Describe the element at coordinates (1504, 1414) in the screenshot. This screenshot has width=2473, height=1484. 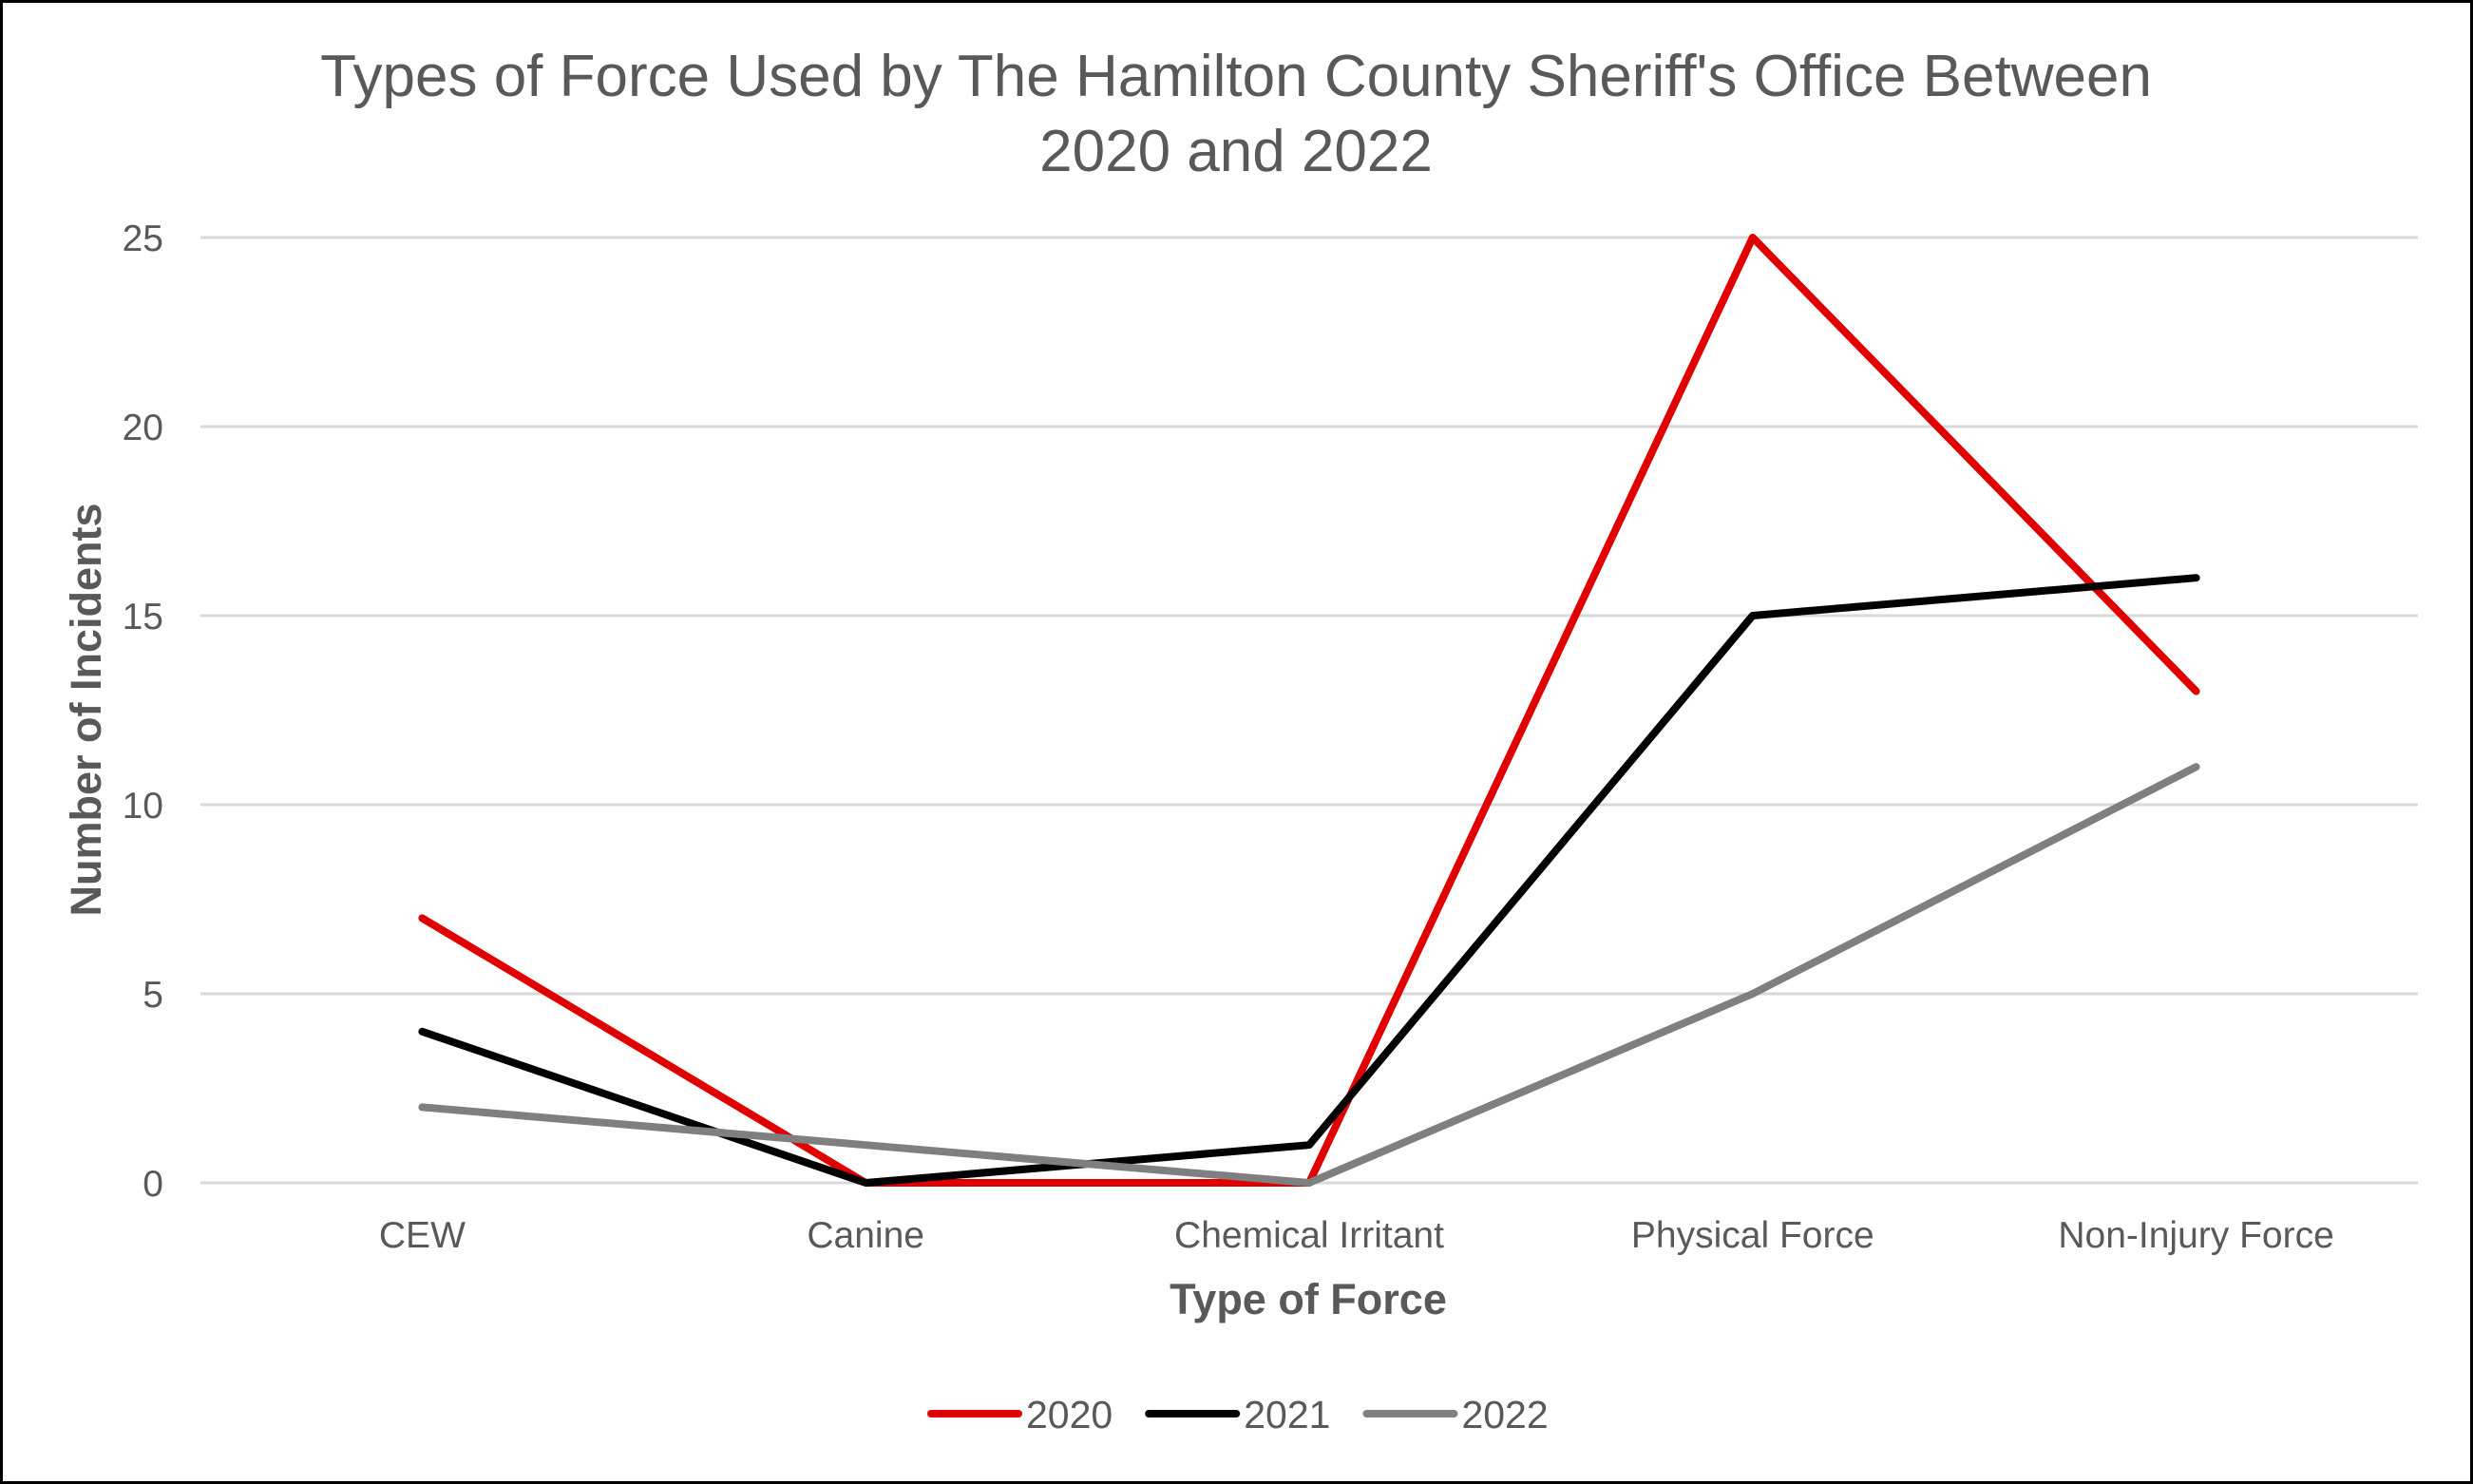
I see `legend-label-2022: 2022` at that location.